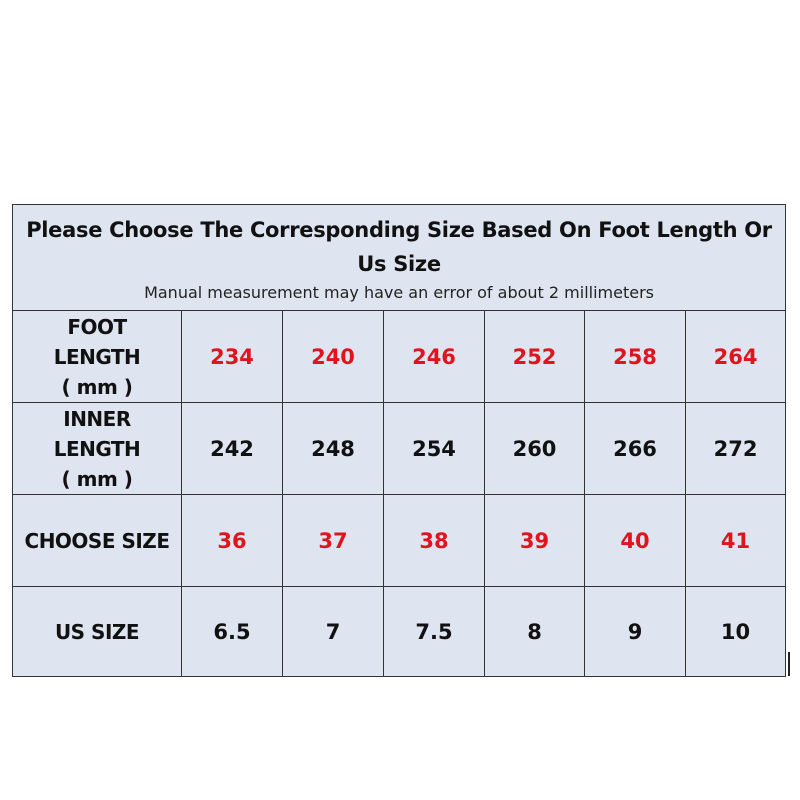 The image size is (800, 800). What do you see at coordinates (333, 540) in the screenshot?
I see `size-cell: 37` at bounding box center [333, 540].